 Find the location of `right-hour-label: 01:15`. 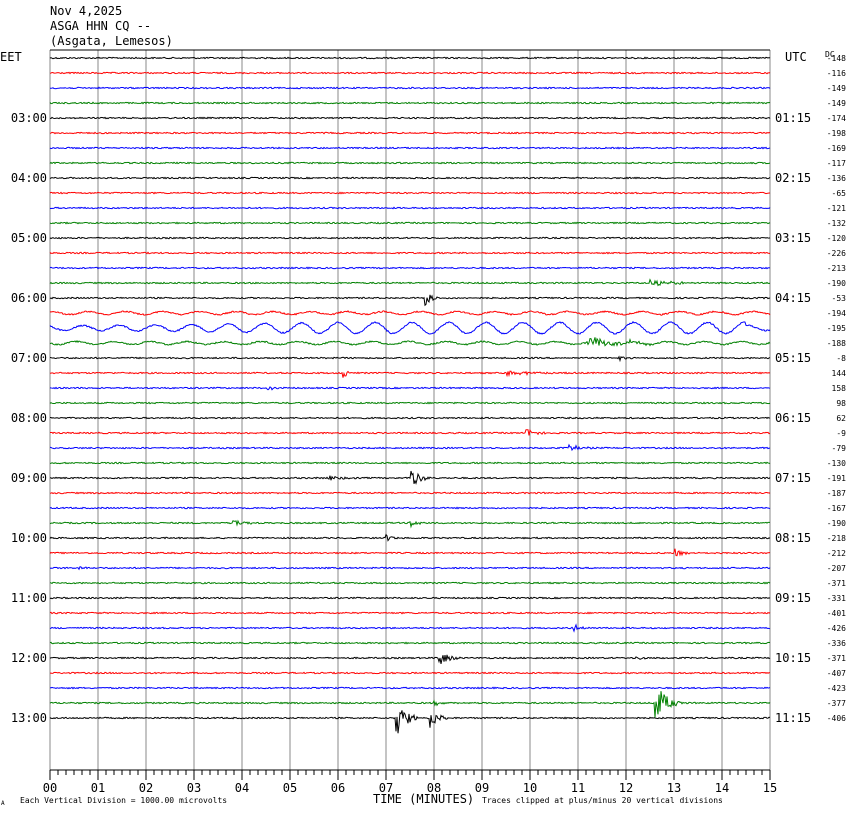

right-hour-label: 01:15 is located at coordinates (793, 118).